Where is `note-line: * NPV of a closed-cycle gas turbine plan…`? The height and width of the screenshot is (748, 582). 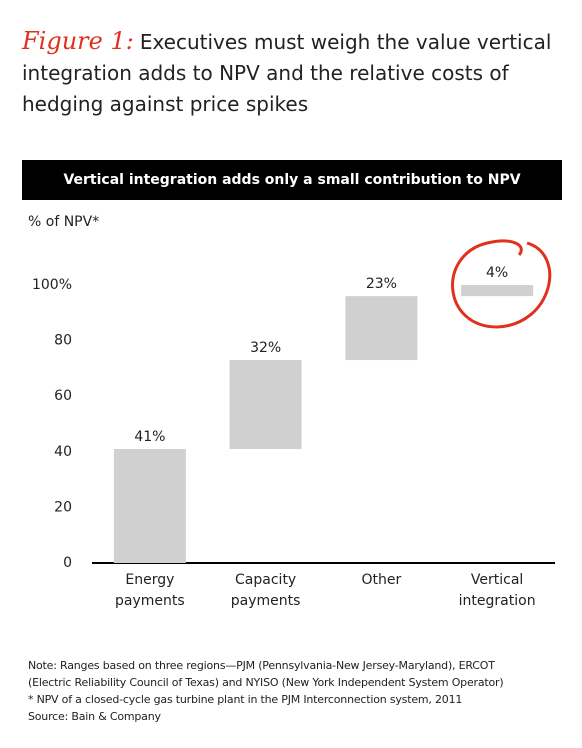 note-line: * NPV of a closed-cycle gas turbine plan… is located at coordinates (245, 699).